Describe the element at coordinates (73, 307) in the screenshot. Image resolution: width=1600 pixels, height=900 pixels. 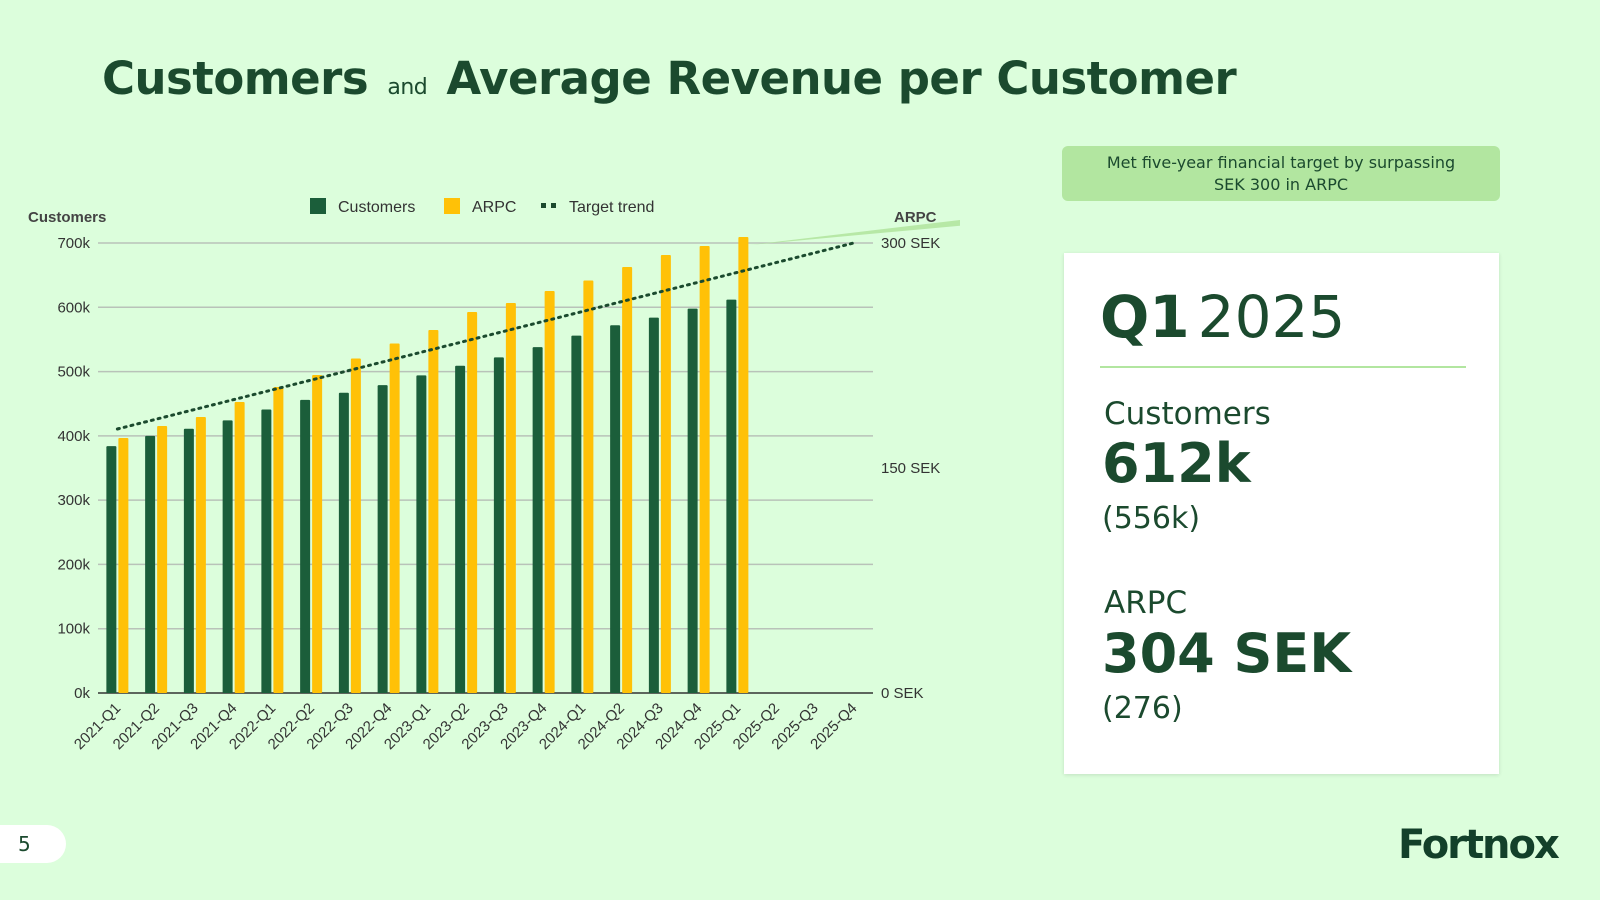
I see `y-tick-left-6: 600k` at that location.